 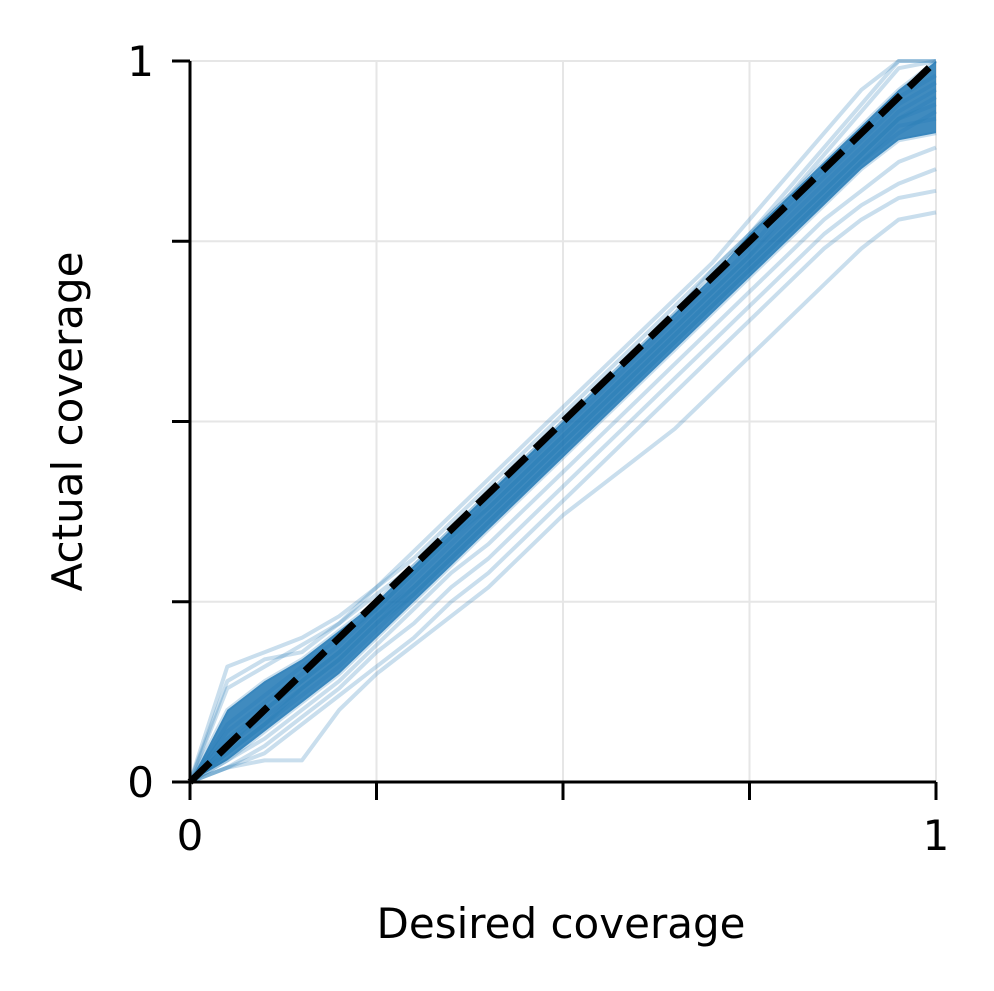 I want to click on y-tick-label-0: 0, so click(x=140, y=782).